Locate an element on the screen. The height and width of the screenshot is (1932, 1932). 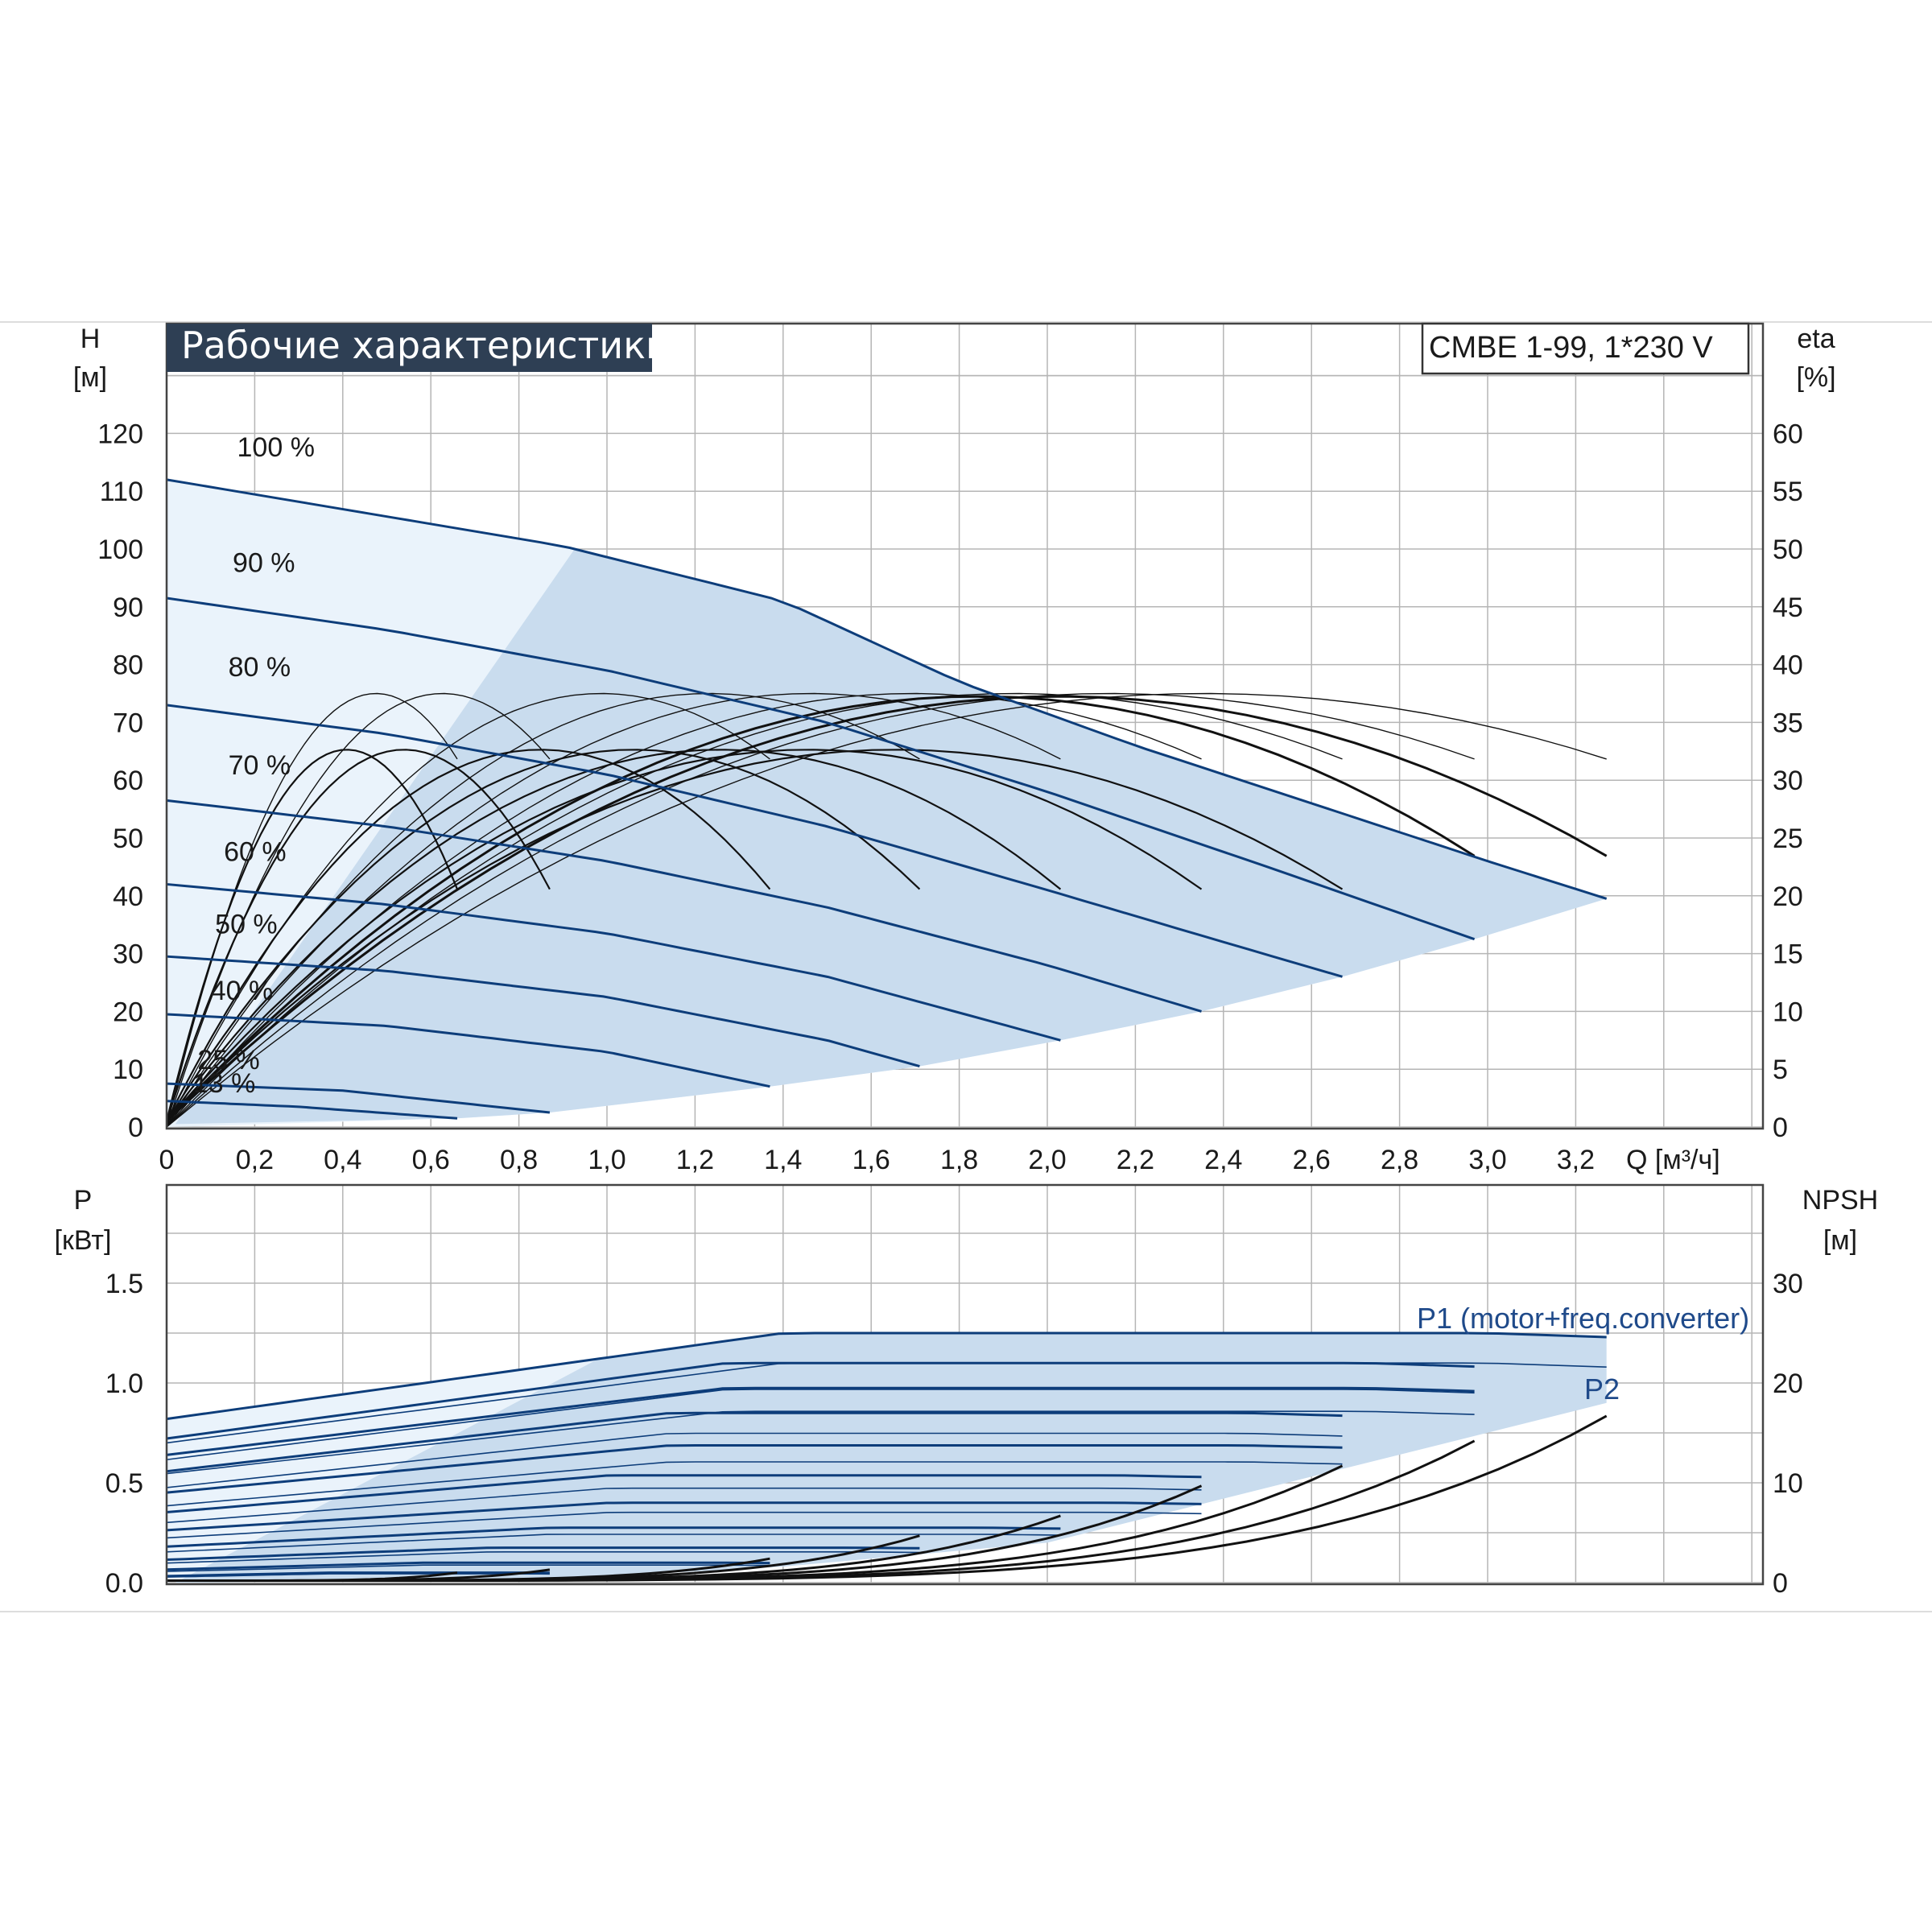
y-tick-label: 70 is located at coordinates (128, 723).